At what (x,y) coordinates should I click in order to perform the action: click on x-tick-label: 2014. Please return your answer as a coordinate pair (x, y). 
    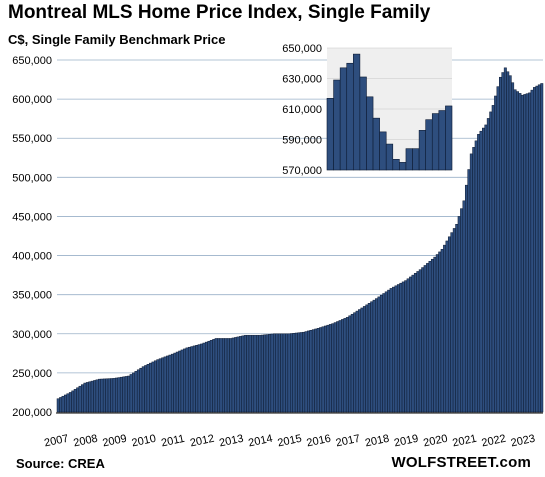
    Looking at the image, I should click on (260, 441).